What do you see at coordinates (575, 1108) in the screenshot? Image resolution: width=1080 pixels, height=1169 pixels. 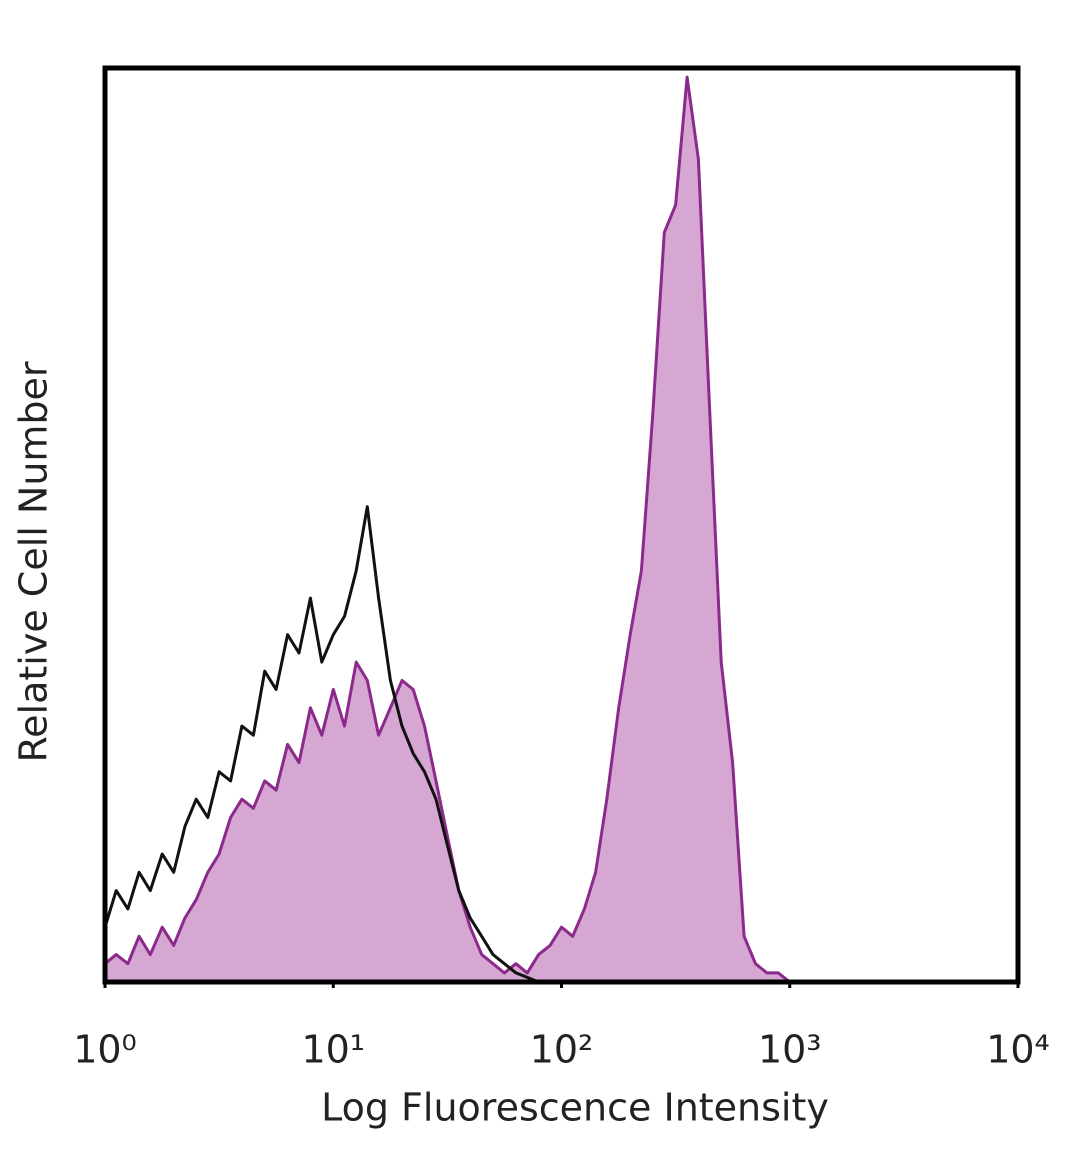 I see `x-axis-label: Log Fluorescence Intensity` at bounding box center [575, 1108].